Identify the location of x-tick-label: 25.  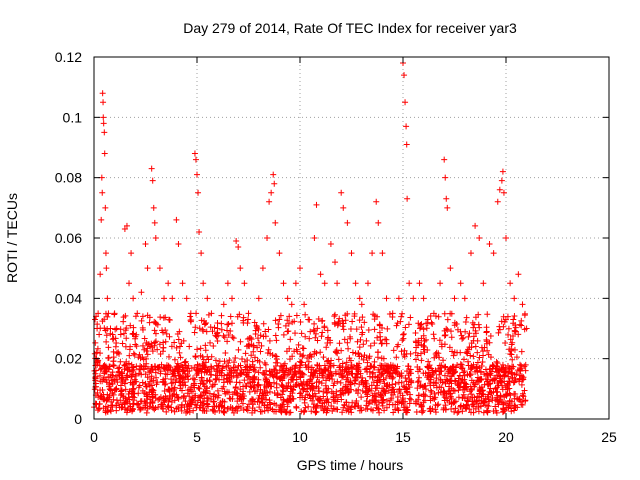
(609, 437).